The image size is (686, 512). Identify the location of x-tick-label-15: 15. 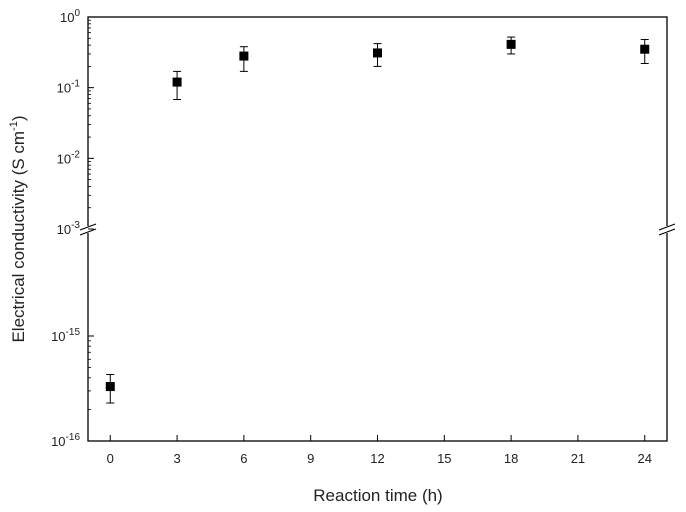
(444, 458).